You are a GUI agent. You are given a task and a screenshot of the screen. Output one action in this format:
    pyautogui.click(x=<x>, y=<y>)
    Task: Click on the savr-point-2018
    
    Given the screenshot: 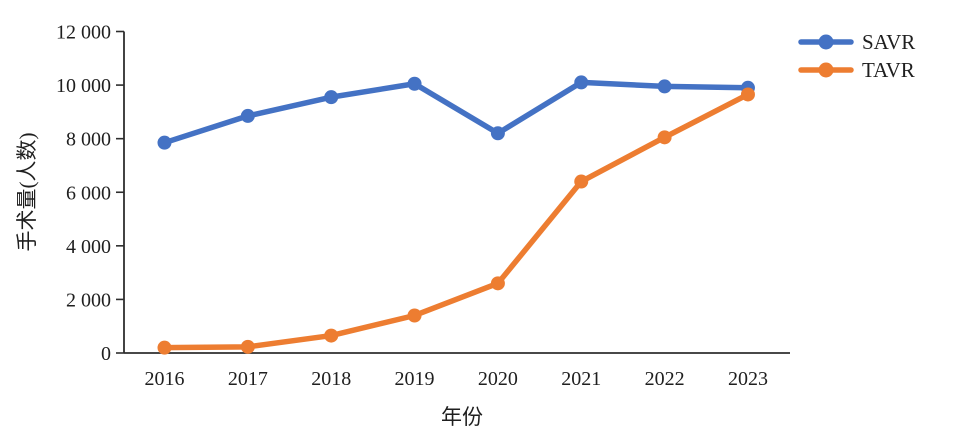 What is the action you would take?
    pyautogui.click(x=331, y=97)
    